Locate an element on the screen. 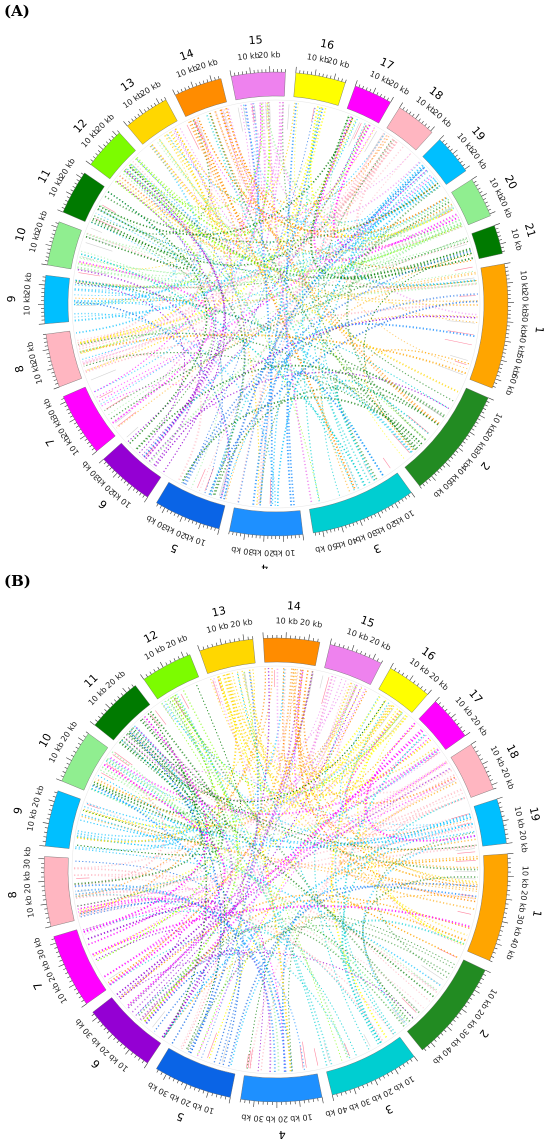 This screenshot has width=550, height=1139. chromosome-label-9: 9 is located at coordinates (11, 298).